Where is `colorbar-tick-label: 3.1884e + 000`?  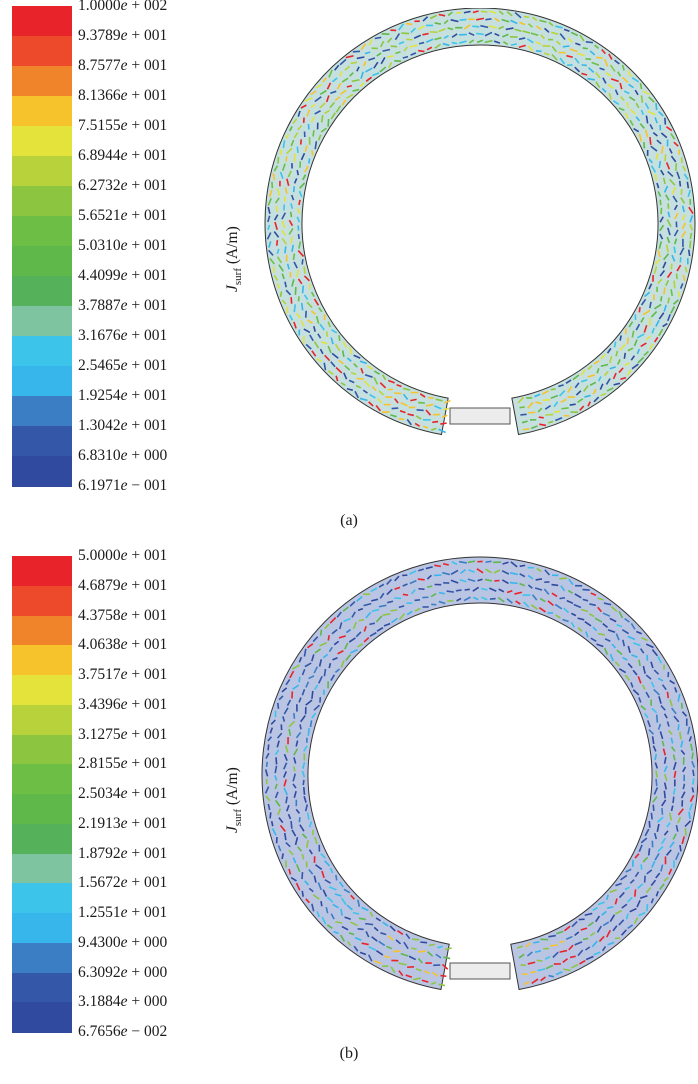
colorbar-tick-label: 3.1884e + 000 is located at coordinates (123, 1002).